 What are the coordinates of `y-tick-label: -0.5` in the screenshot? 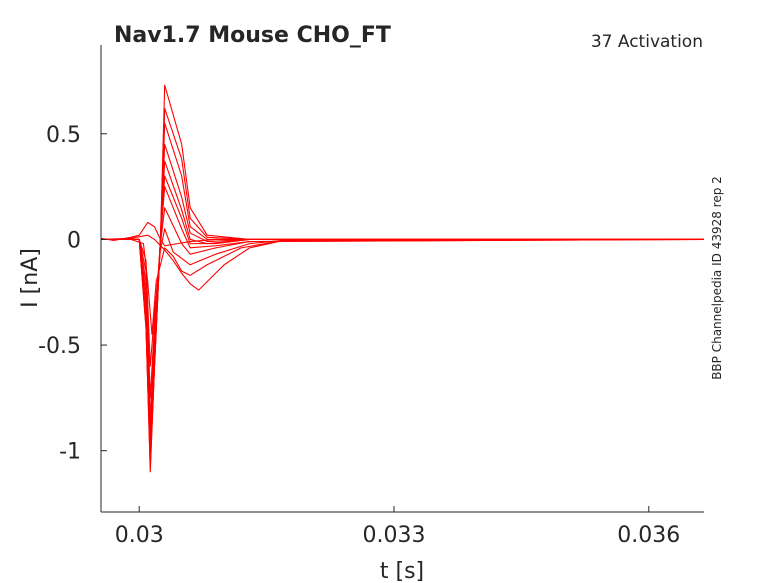 It's located at (59, 346).